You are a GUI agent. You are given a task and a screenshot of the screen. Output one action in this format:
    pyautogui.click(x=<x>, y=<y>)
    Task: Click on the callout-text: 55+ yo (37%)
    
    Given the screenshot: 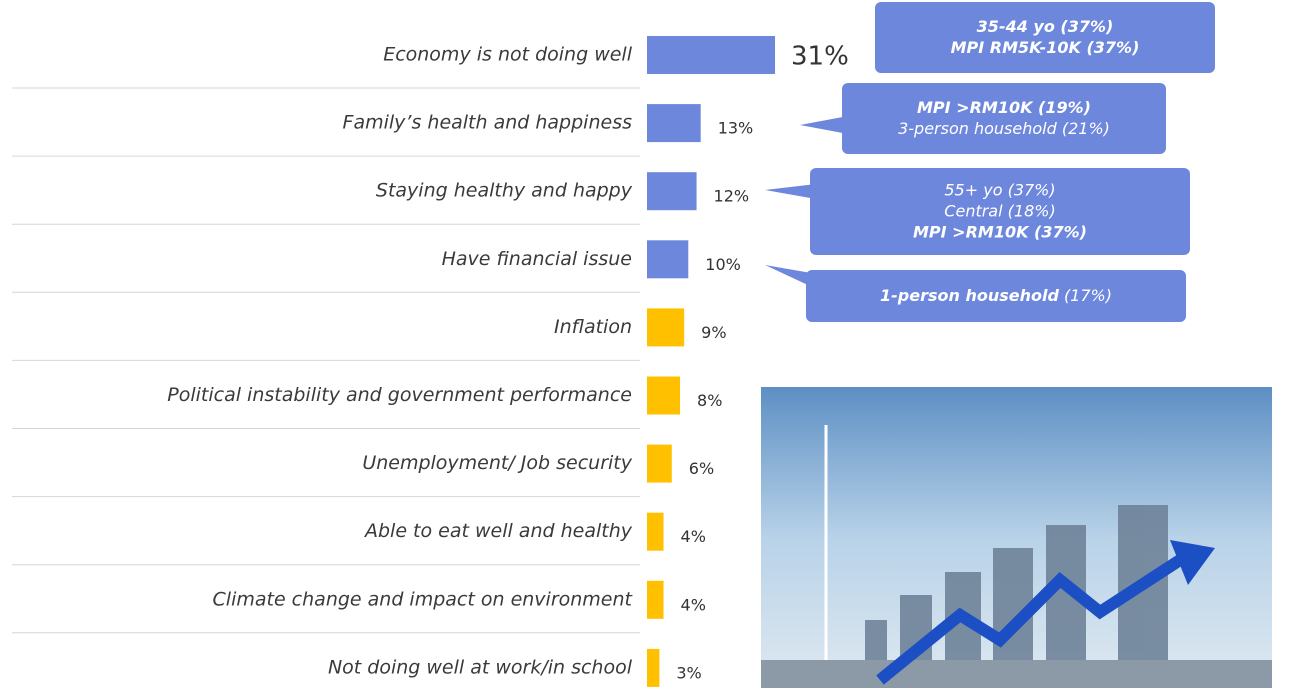 What is the action you would take?
    pyautogui.click(x=999, y=189)
    